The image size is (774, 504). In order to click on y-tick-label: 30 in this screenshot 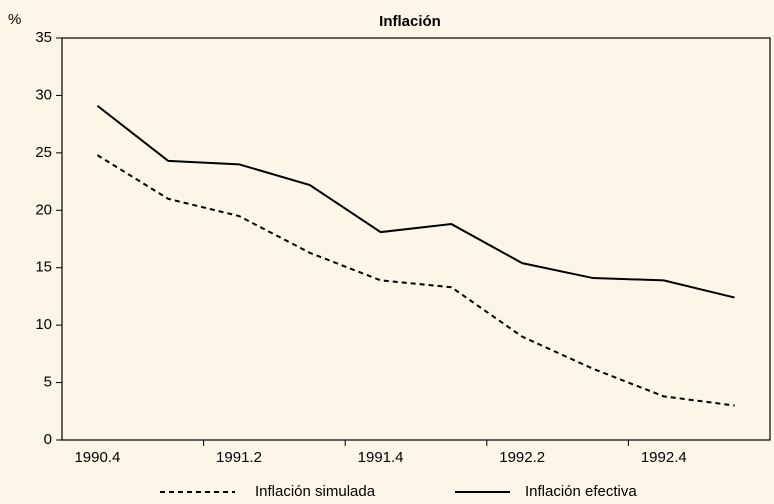, I will do `click(43, 94)`.